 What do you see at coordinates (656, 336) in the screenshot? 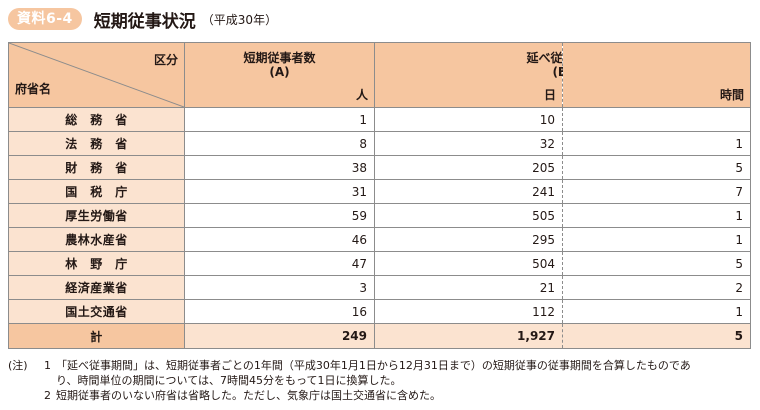
I see `total-hours: 5` at bounding box center [656, 336].